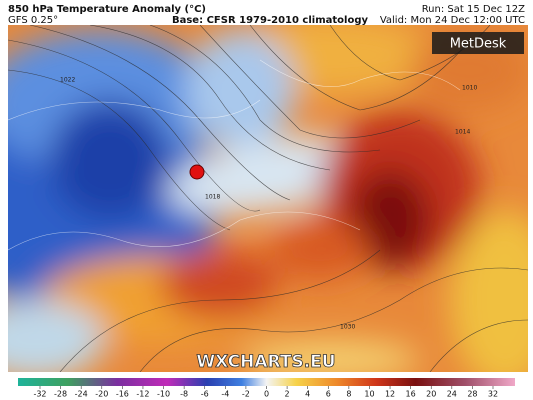 Image resolution: width=533 pixels, height=400 pixels. What do you see at coordinates (473, 9) in the screenshot?
I see `run: Run: Sat 15 Dec 12Z` at bounding box center [473, 9].